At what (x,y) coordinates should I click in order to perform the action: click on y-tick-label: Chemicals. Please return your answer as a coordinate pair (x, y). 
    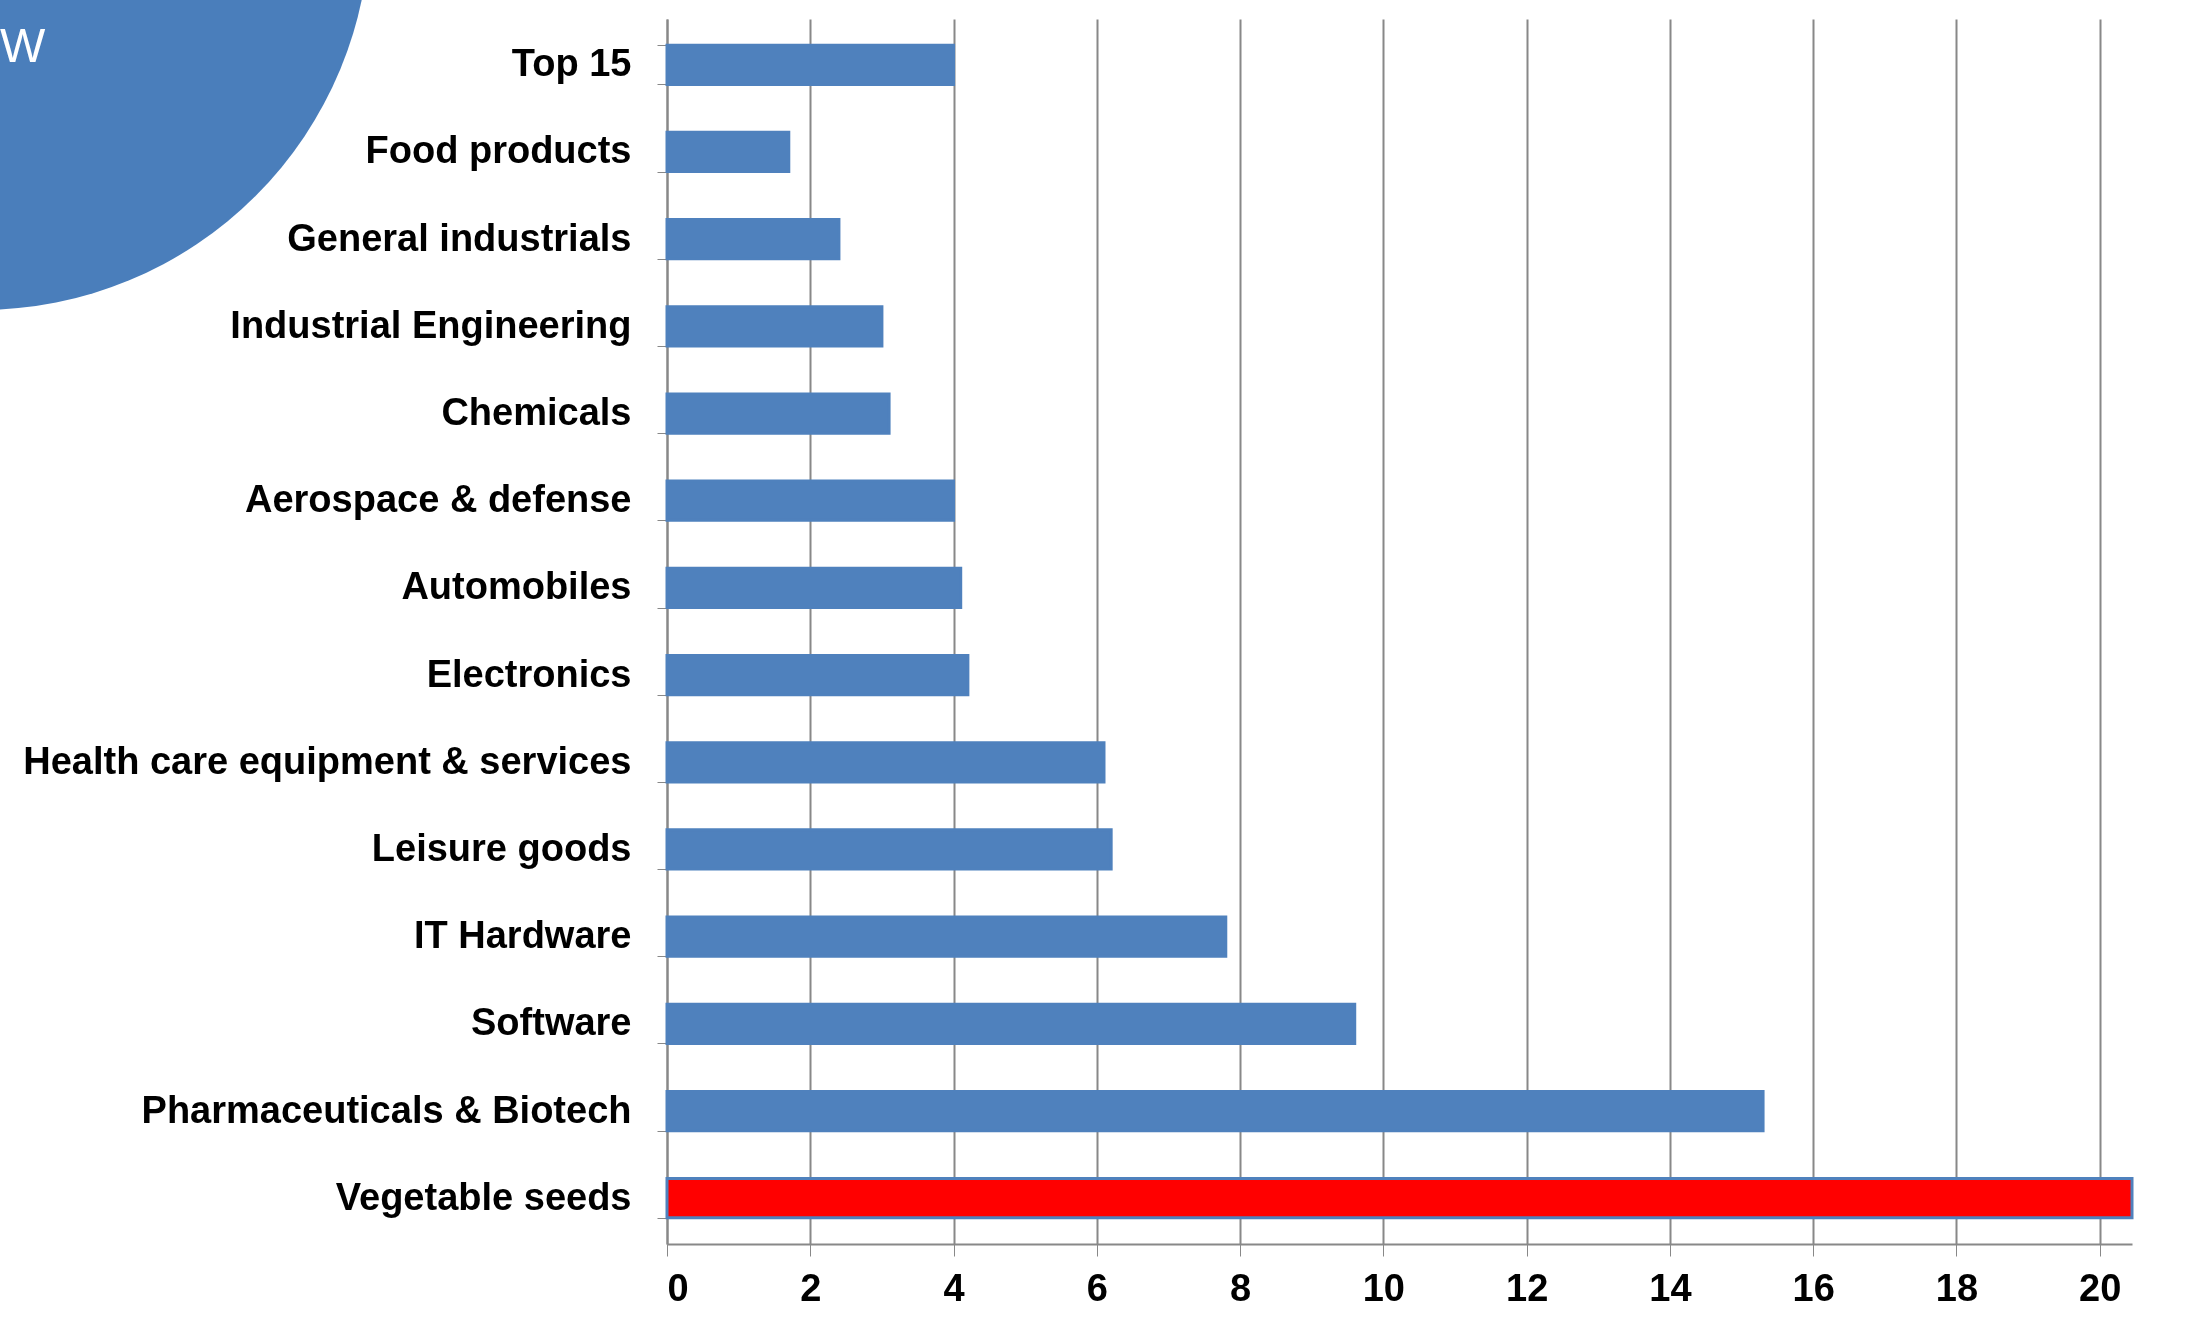
    Looking at the image, I should click on (536, 412).